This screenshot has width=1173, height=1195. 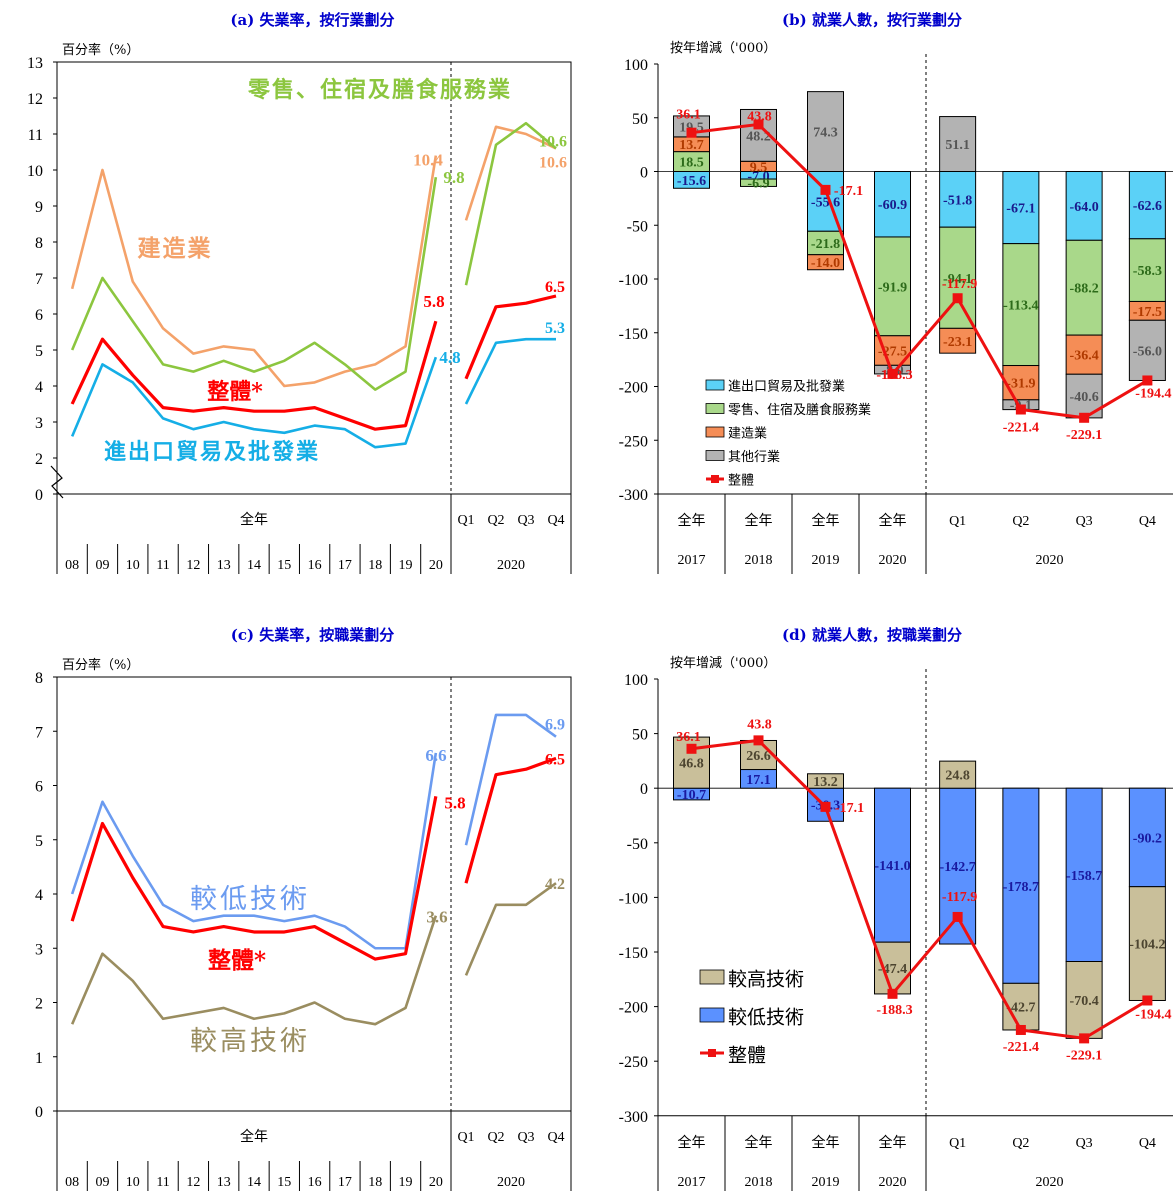 I want to click on bar-label-construction: -23.1, so click(x=957, y=342).